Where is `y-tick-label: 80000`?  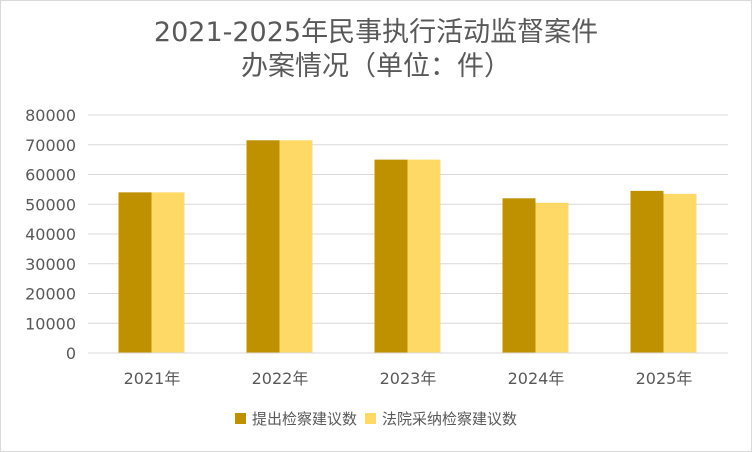 y-tick-label: 80000 is located at coordinates (50, 115).